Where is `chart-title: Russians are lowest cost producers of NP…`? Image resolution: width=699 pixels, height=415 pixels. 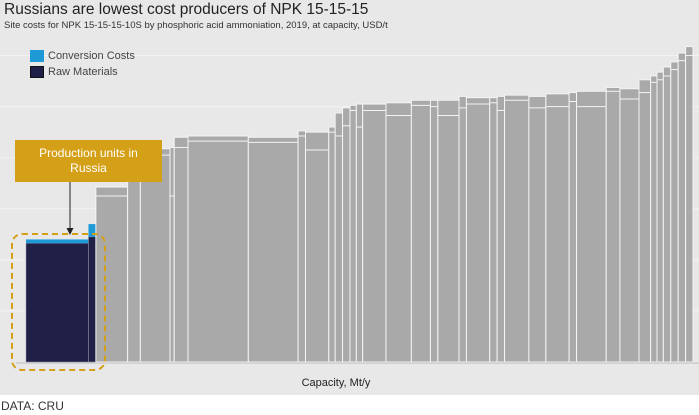
chart-title: Russians are lowest cost producers of NP… is located at coordinates (186, 9).